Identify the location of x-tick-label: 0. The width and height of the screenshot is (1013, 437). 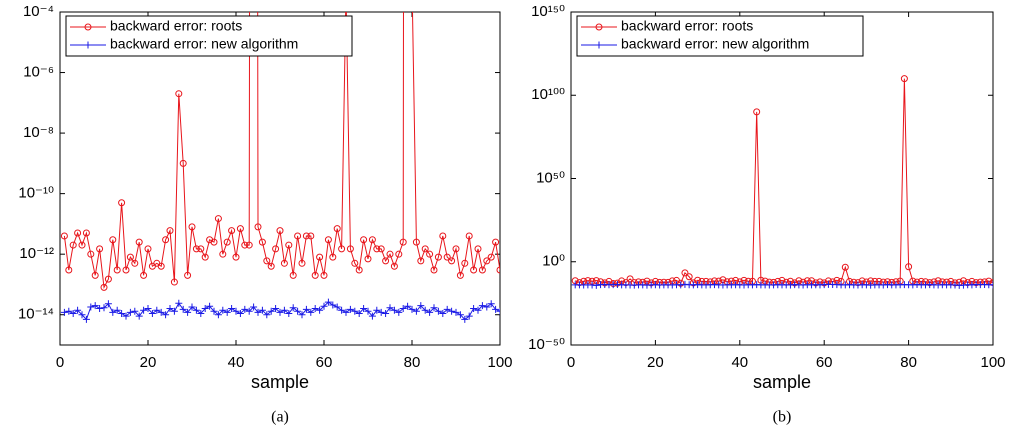
(60, 362).